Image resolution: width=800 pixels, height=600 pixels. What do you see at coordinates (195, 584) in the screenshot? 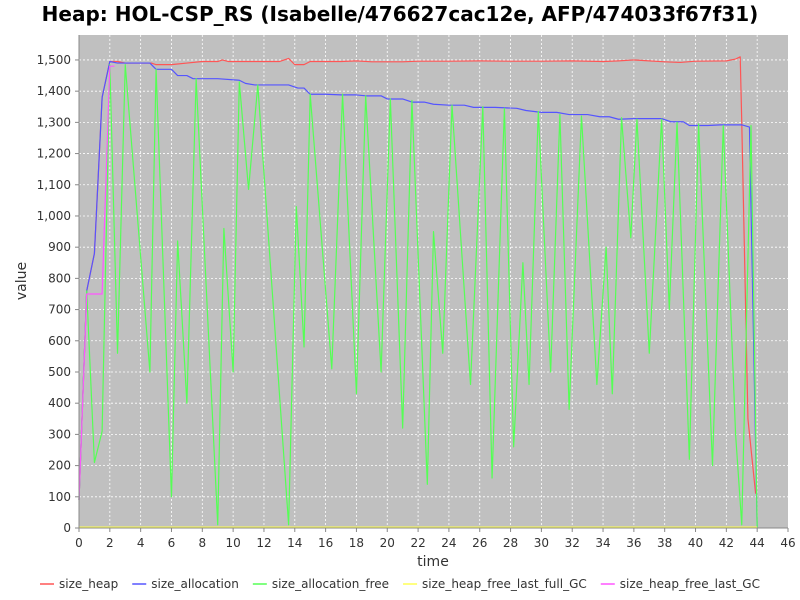
I see `legend-label: size_allocation` at bounding box center [195, 584].